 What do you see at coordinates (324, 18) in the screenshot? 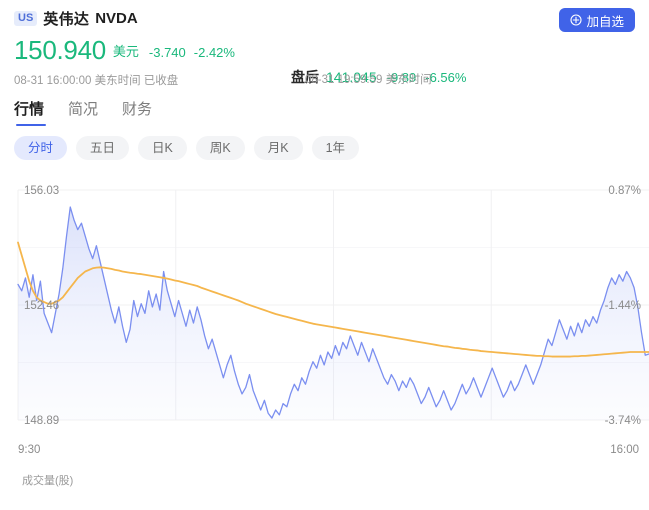
I see `stock-identity-row: US 英伟达 NVDA` at bounding box center [324, 18].